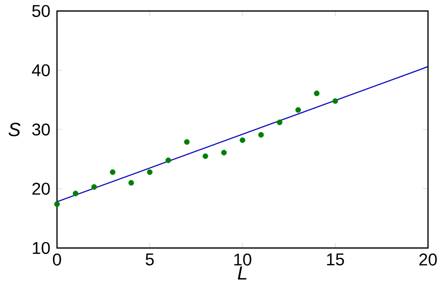 This screenshot has width=440, height=306. I want to click on y-tick-label: 10, so click(41, 248).